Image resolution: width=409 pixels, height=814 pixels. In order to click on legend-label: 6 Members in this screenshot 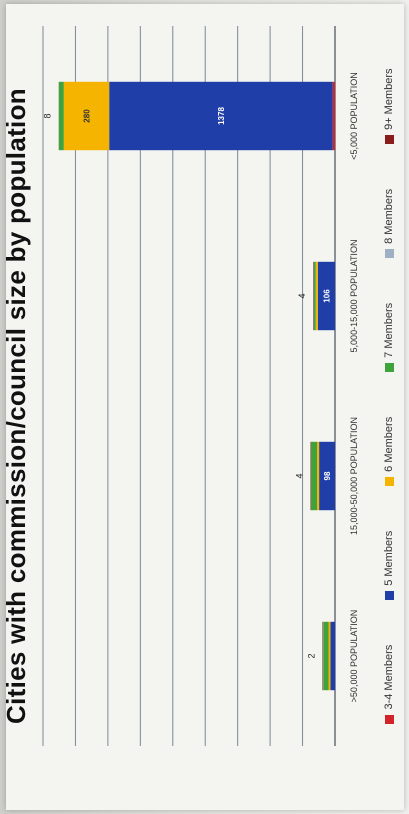, I will do `click(389, 444)`.